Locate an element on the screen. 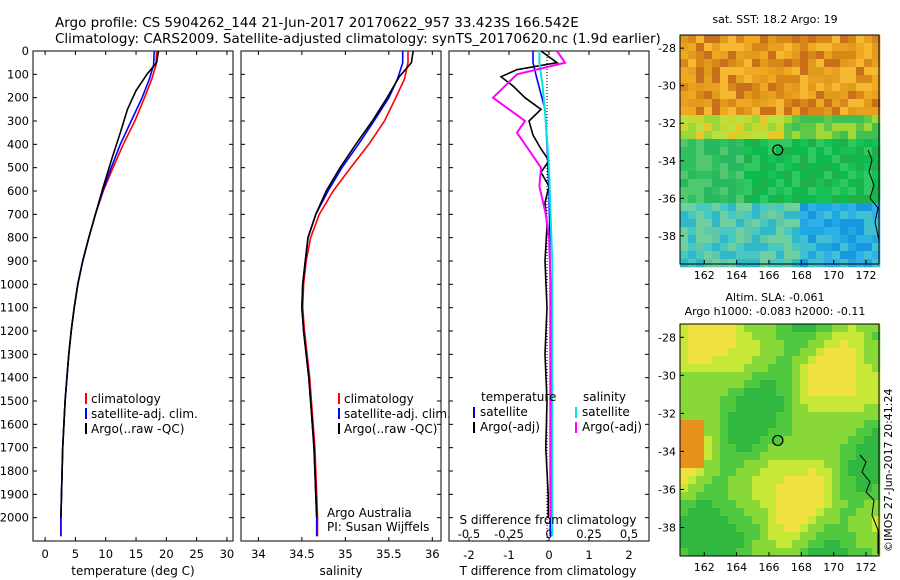 The image size is (900, 580). legend-label-climatology: climatology is located at coordinates (379, 399).